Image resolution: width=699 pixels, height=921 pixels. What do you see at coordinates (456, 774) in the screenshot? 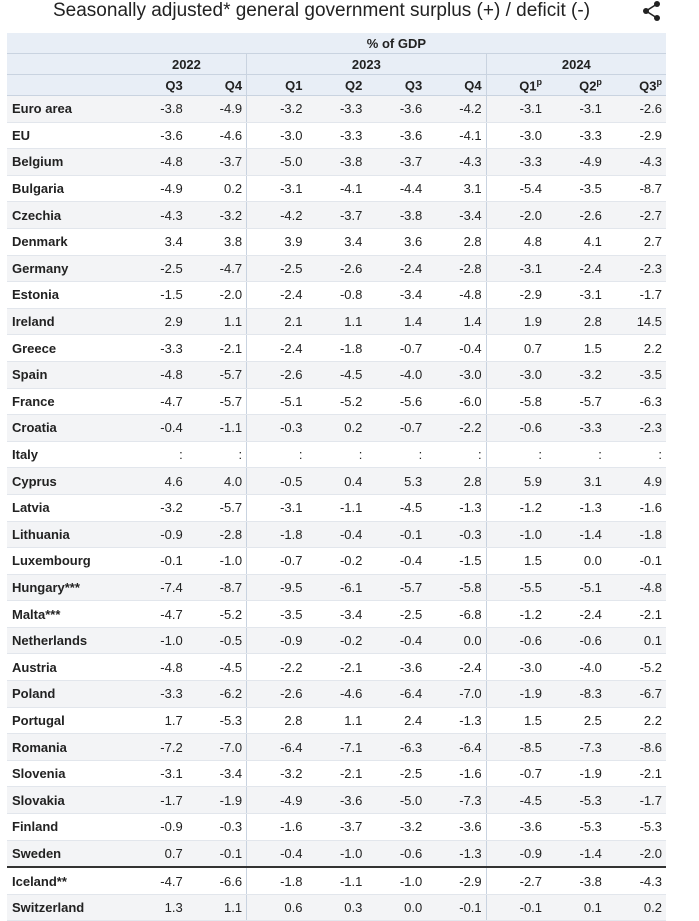
I see `table-cell: -1.6` at bounding box center [456, 774].